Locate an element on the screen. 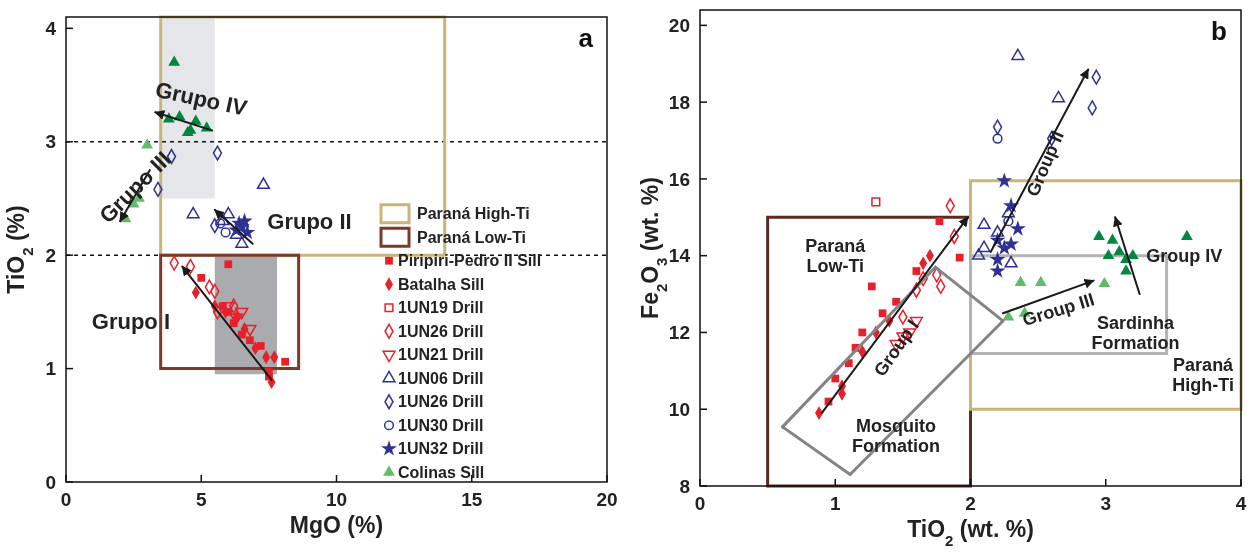 The image size is (1253, 555). y-tick-label: 3 is located at coordinates (50, 142).